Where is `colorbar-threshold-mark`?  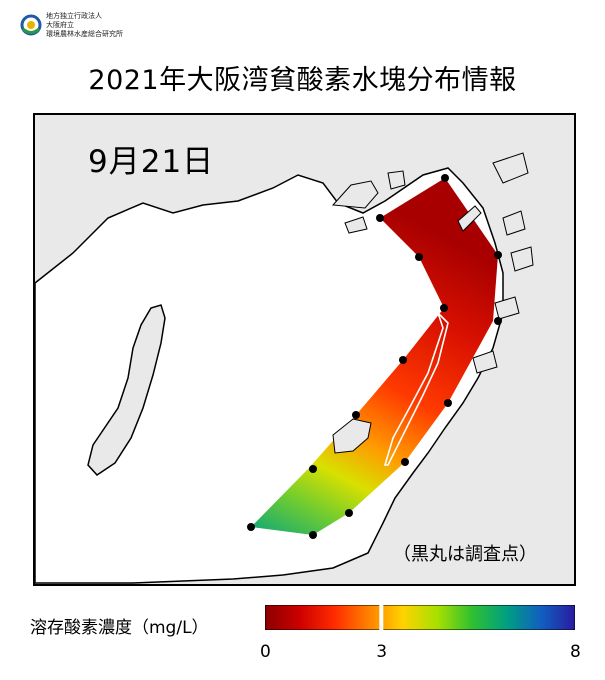
colorbar-threshold-mark is located at coordinates (381, 617).